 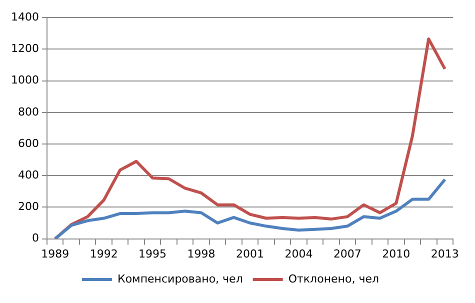 I want to click on y-tick-label: 200, so click(x=28, y=207).